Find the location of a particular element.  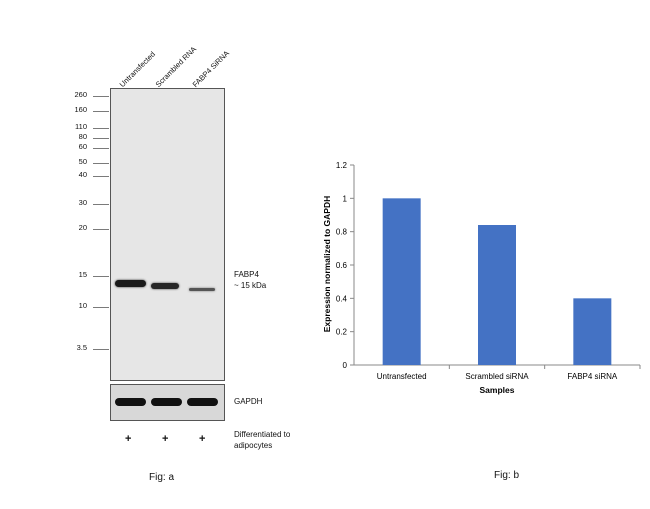

y-axis-title: Expression normalized to GAPDH is located at coordinates (327, 264).